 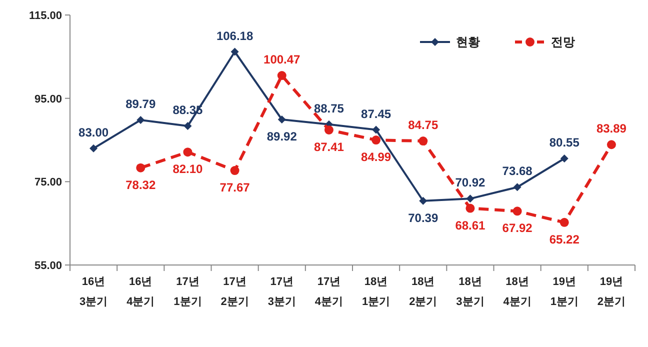 What do you see at coordinates (45, 16) in the screenshot?
I see `y-tick-label: 115.00` at bounding box center [45, 16].